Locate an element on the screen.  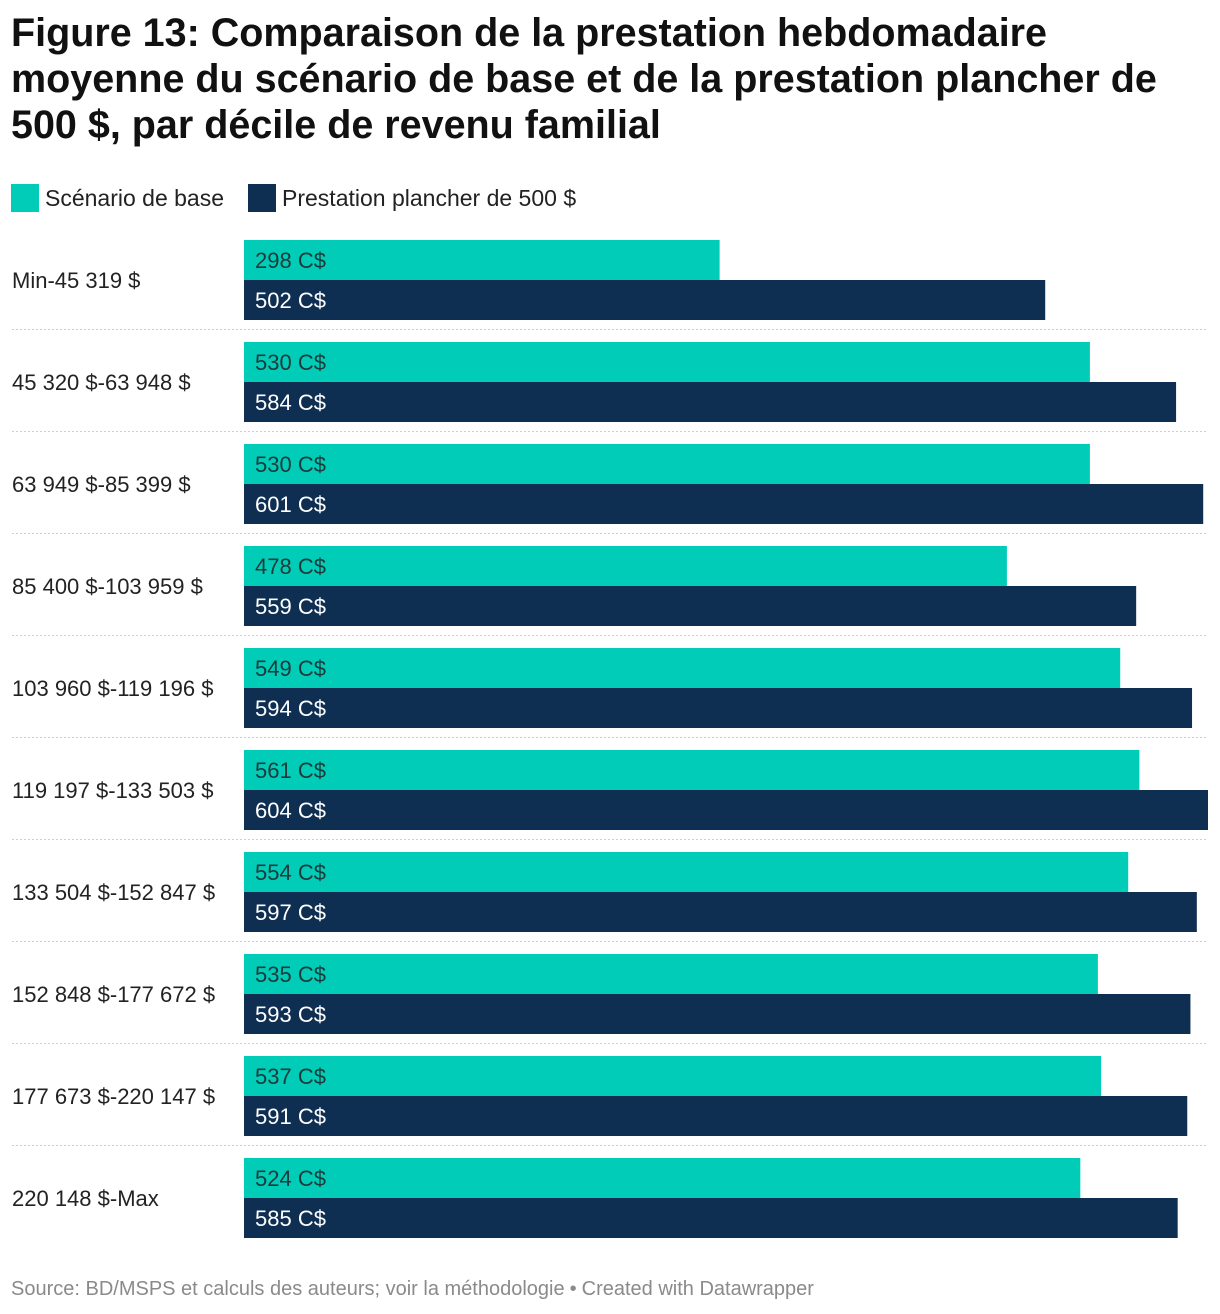
data-label: 584 C$ is located at coordinates (290, 402).